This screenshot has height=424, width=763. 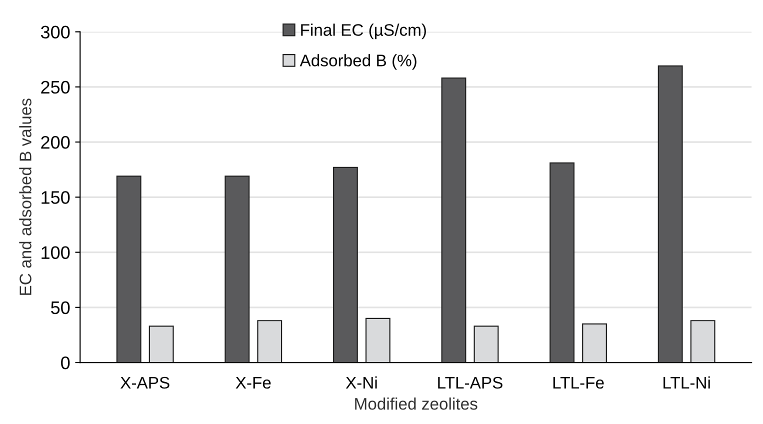 What do you see at coordinates (358, 62) in the screenshot?
I see `legend-label: Adsorbed B (%)` at bounding box center [358, 62].